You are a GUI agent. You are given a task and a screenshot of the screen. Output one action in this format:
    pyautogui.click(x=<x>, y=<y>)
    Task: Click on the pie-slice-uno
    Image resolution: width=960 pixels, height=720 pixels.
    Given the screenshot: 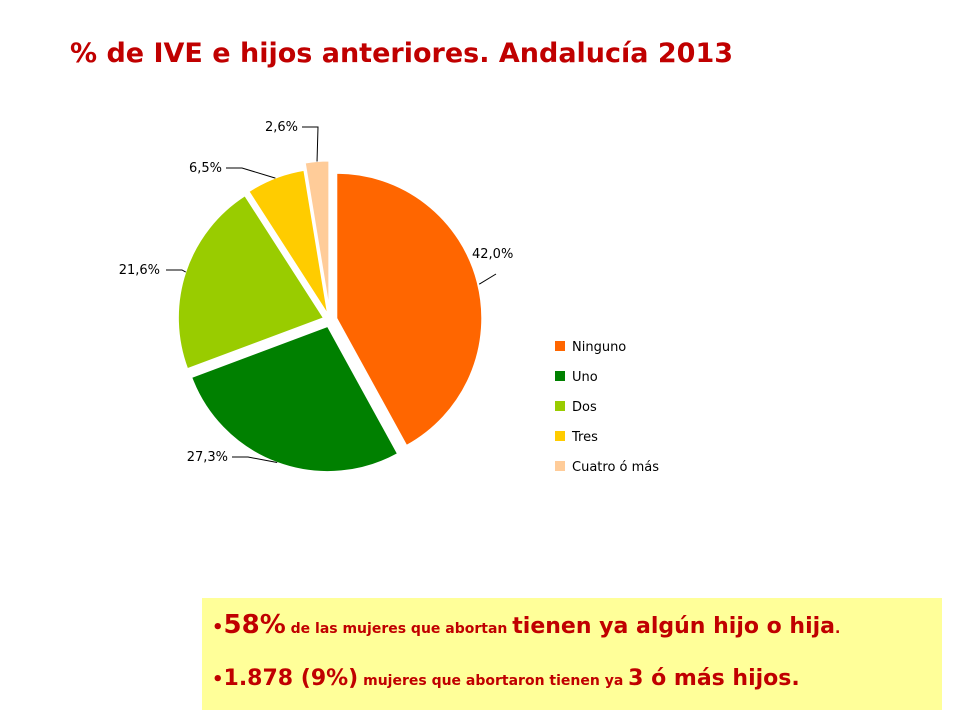 What is the action you would take?
    pyautogui.click(x=295, y=399)
    